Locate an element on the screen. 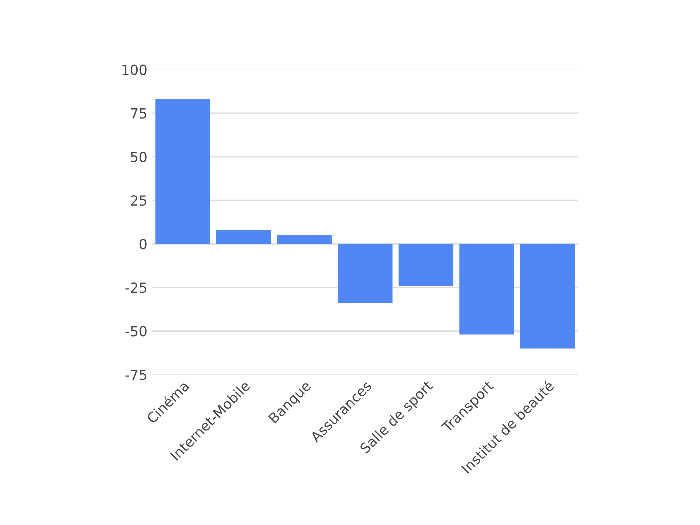  y-tick-label: 100 is located at coordinates (134, 70).